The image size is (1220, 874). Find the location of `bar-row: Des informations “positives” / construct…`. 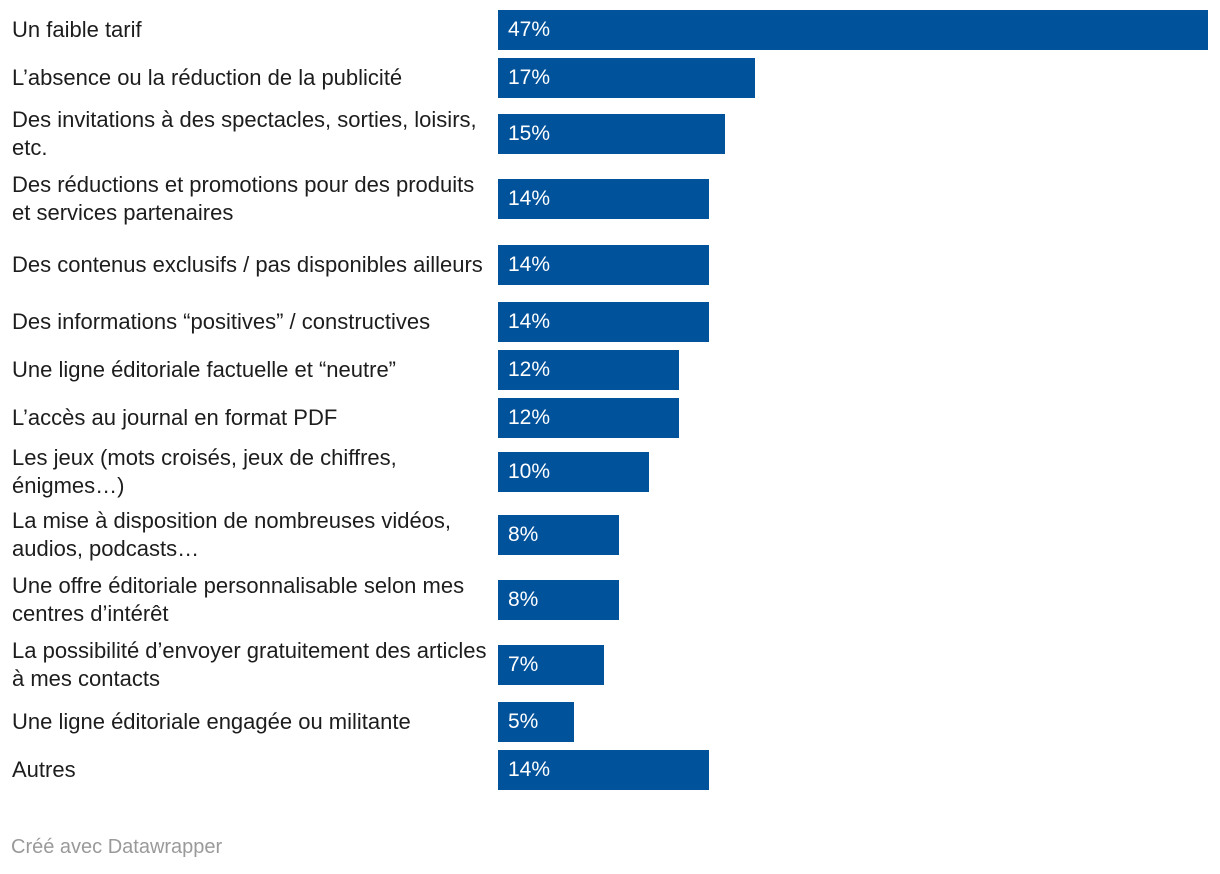

bar-row: Des informations “positives” / construct… is located at coordinates (610, 322).